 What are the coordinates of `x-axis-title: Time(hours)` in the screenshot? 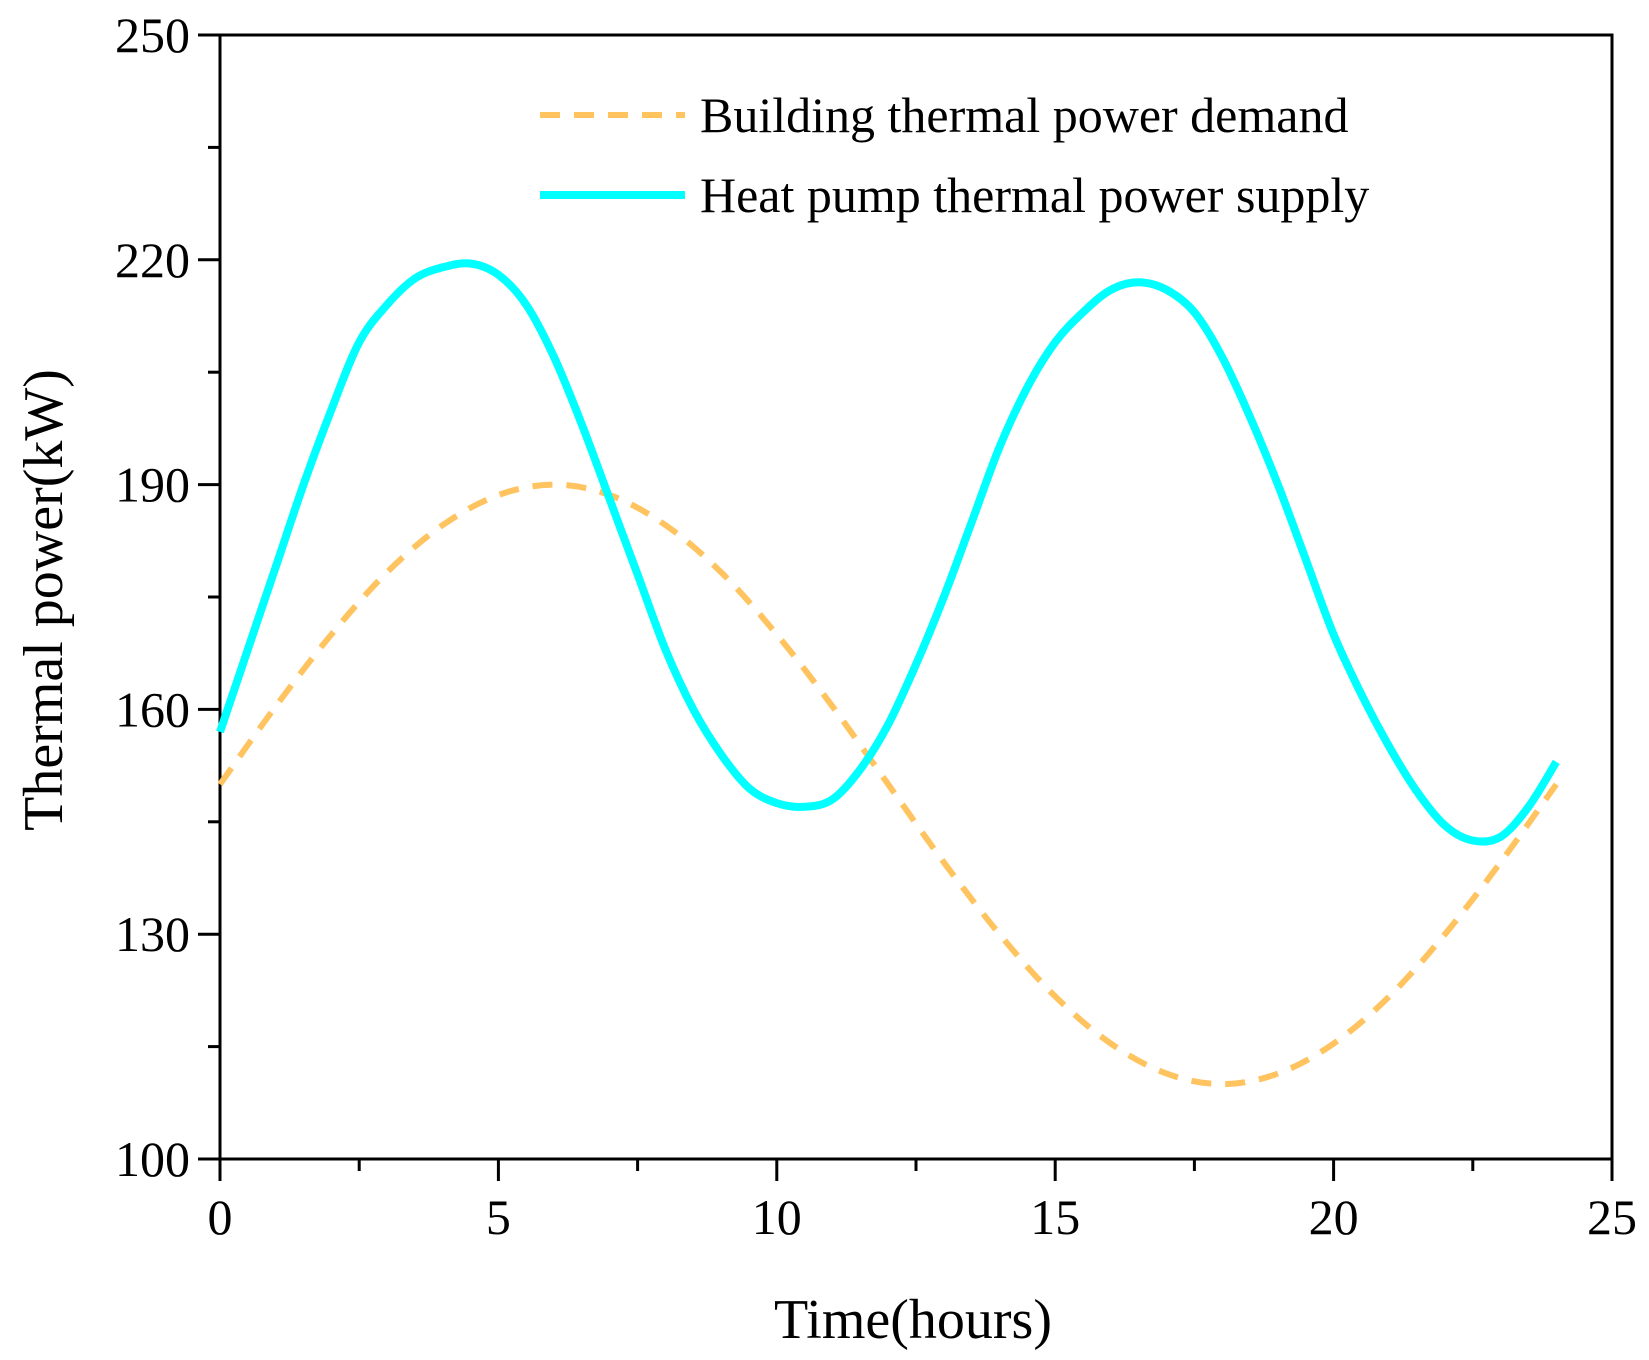 It's located at (913, 1320).